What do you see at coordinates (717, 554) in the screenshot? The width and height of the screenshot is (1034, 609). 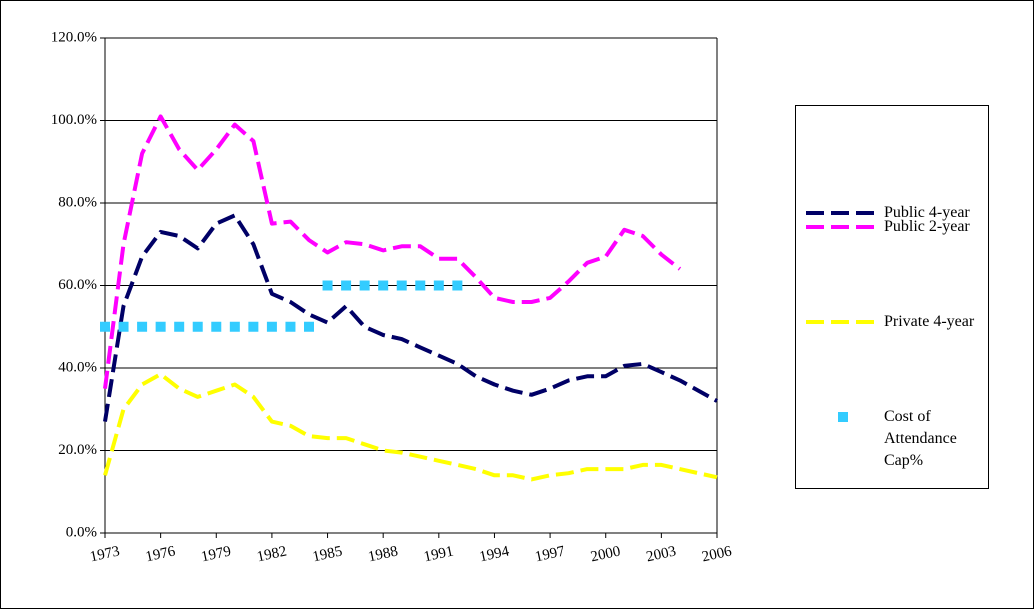 I see `x-tick-label: 2006` at bounding box center [717, 554].